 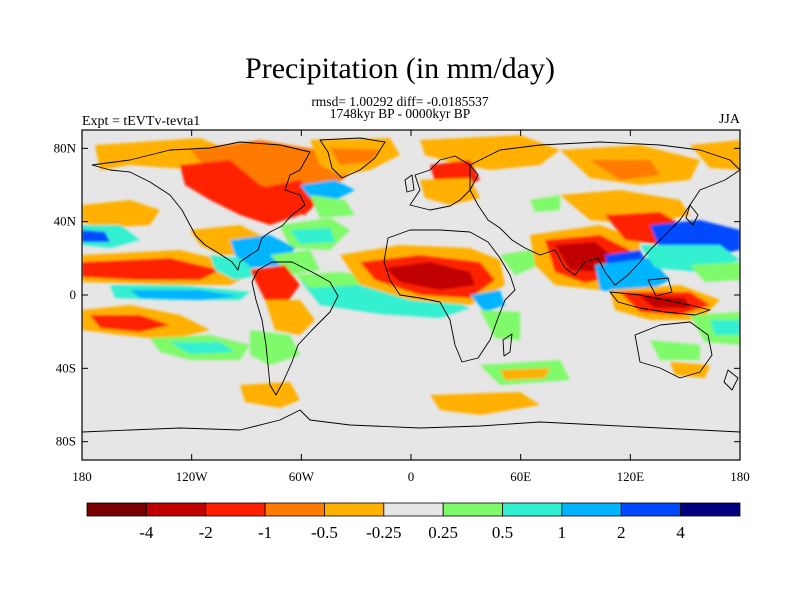 What do you see at coordinates (562, 532) in the screenshot?
I see `colorbar-label: 1` at bounding box center [562, 532].